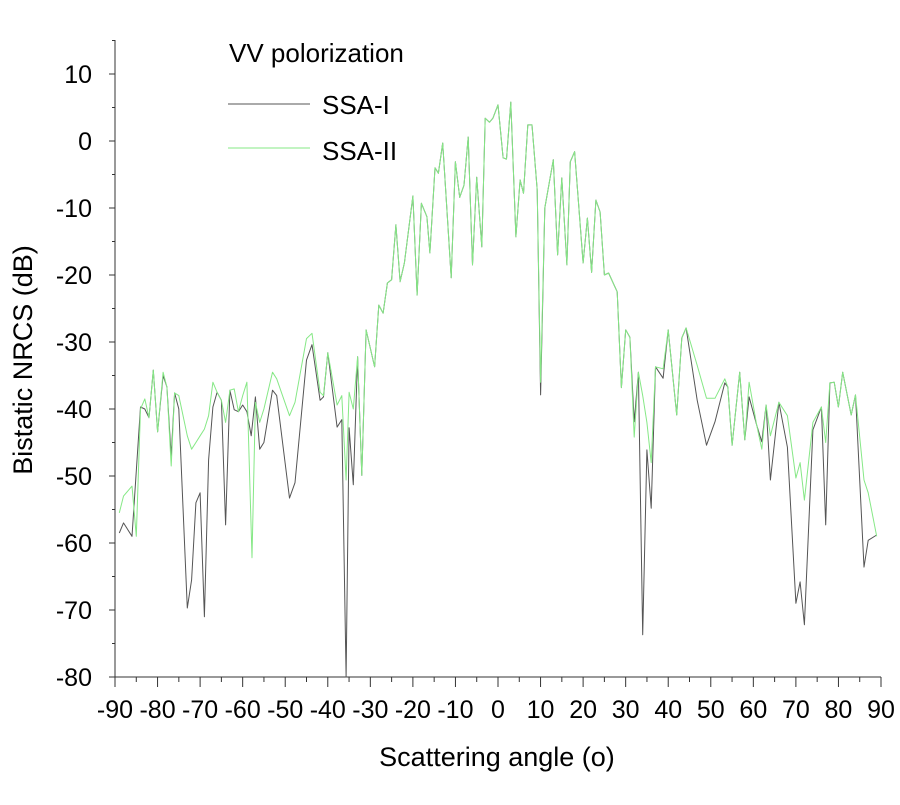  Describe the element at coordinates (455, 710) in the screenshot. I see `x-tick-label: -10` at that location.